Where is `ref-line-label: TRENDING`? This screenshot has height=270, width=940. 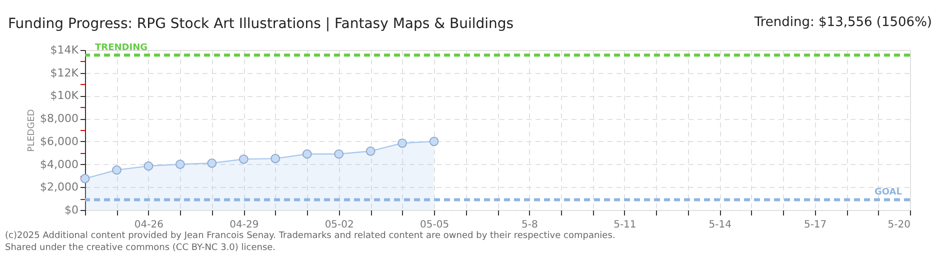 ref-line-label: TRENDING is located at coordinates (121, 48).